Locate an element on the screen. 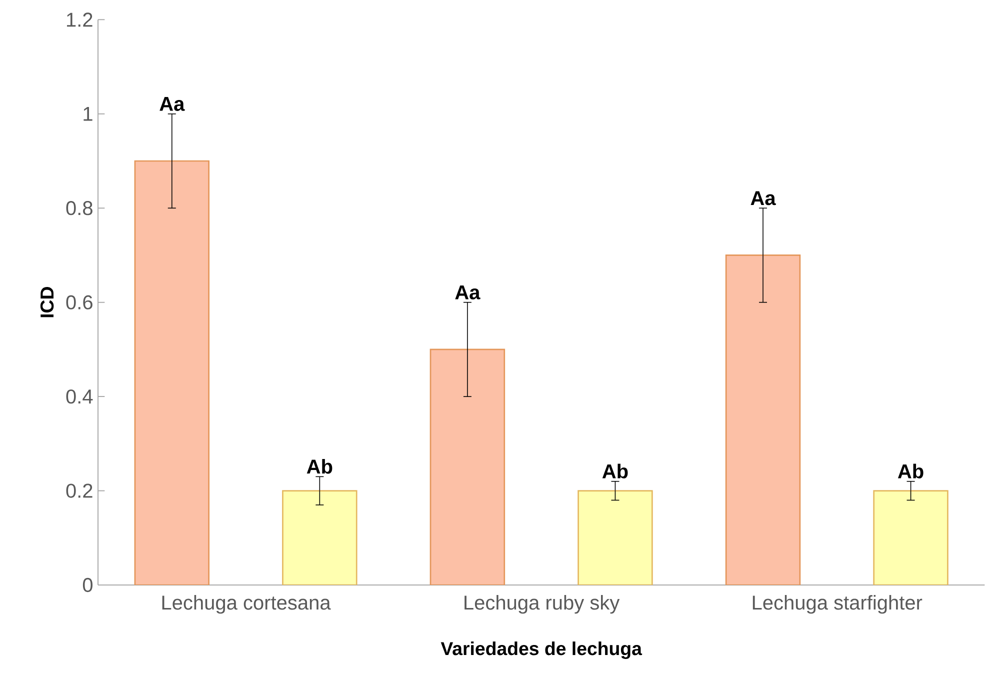 Image resolution: width=986 pixels, height=683 pixels. y-tick-label: 0.4 is located at coordinates (79, 396).